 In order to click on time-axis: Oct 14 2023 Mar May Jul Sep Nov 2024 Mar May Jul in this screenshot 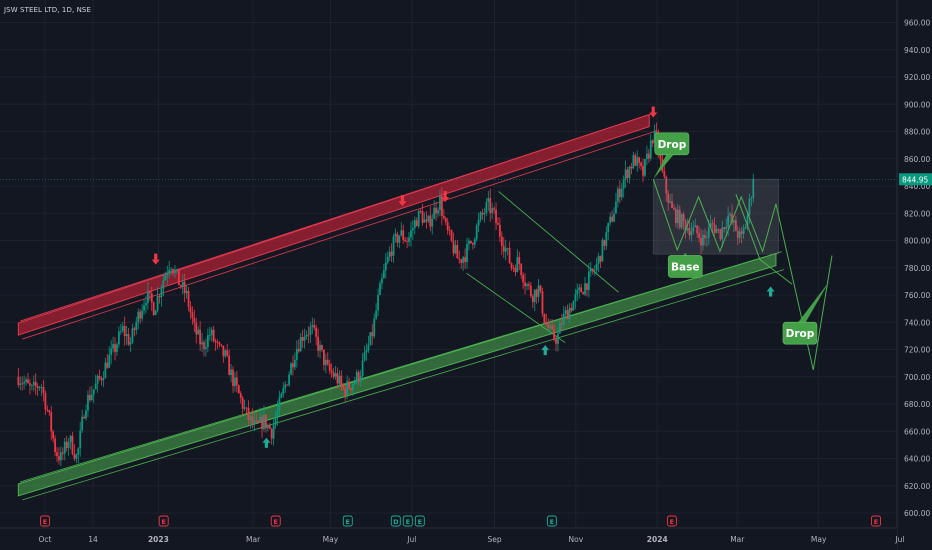, I will do `click(452, 538)`.